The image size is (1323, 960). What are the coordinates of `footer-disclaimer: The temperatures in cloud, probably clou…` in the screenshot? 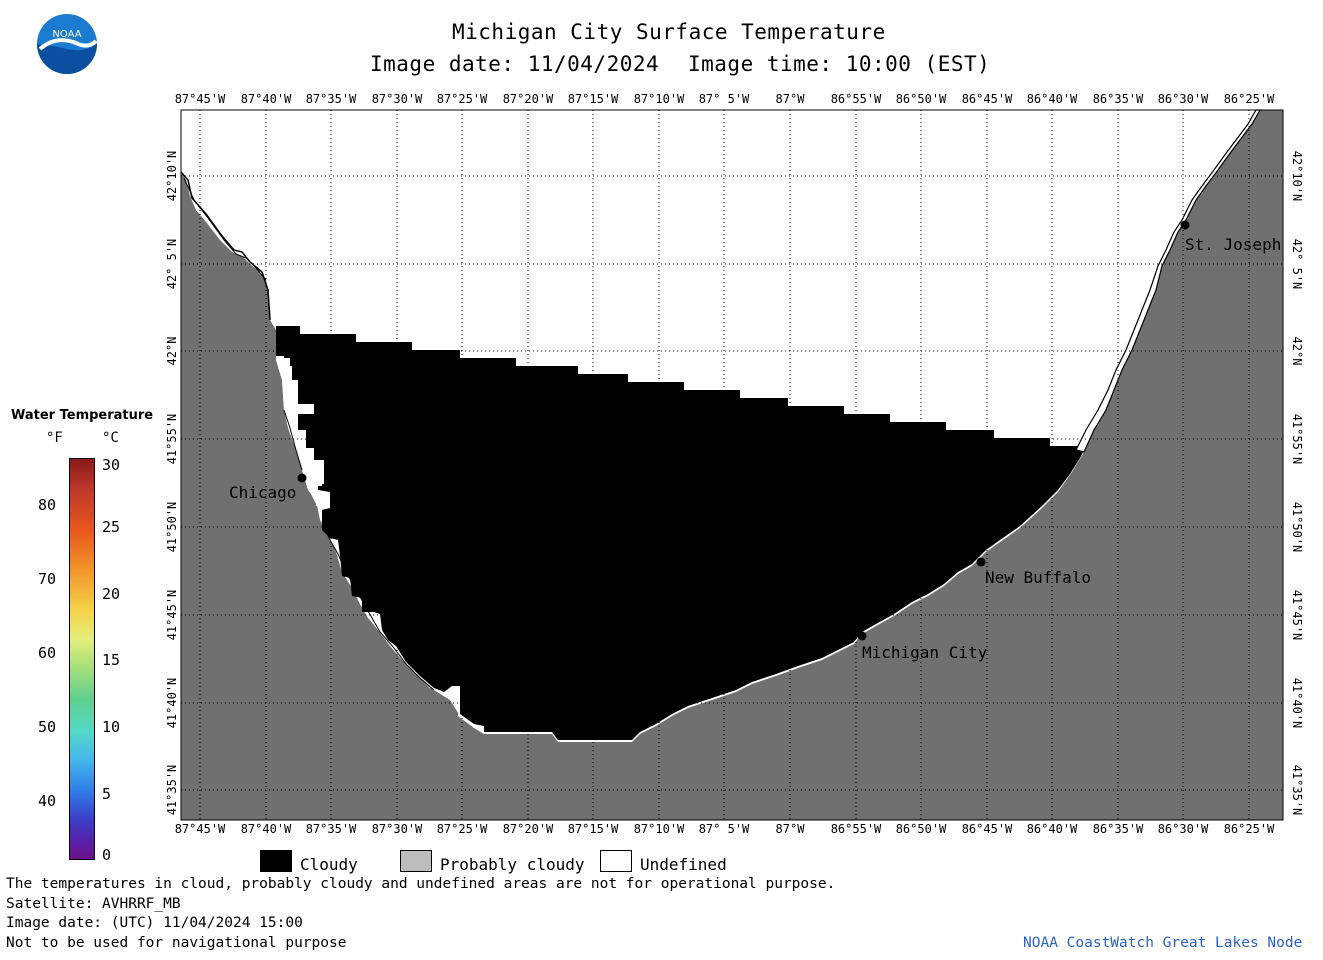 It's located at (421, 884).